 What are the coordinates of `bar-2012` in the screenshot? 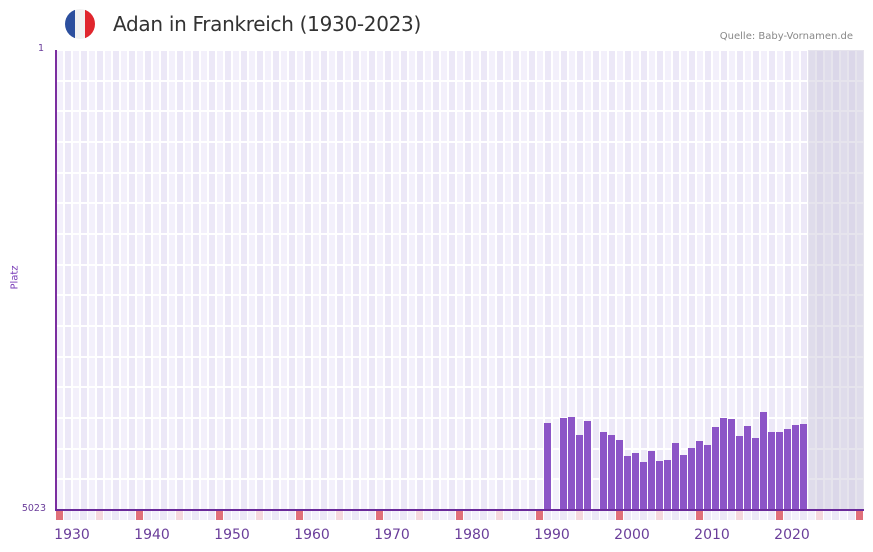 It's located at (715, 468).